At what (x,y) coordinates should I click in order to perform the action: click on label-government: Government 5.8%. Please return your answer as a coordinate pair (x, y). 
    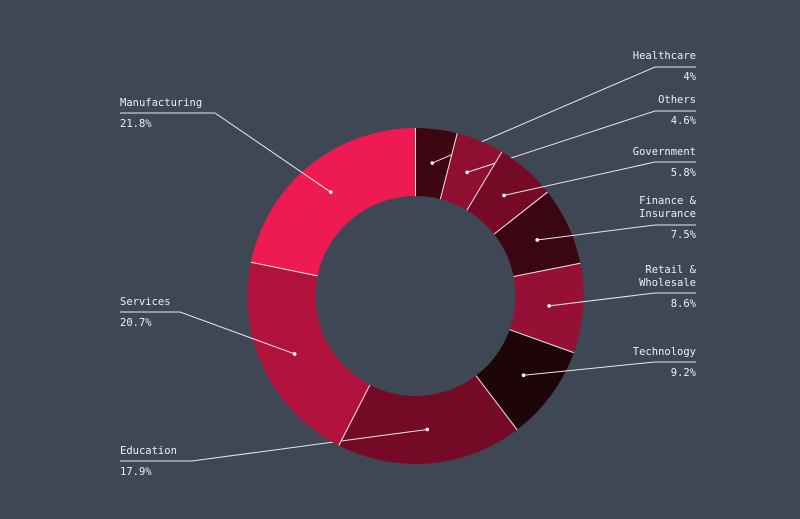
    Looking at the image, I should click on (664, 163).